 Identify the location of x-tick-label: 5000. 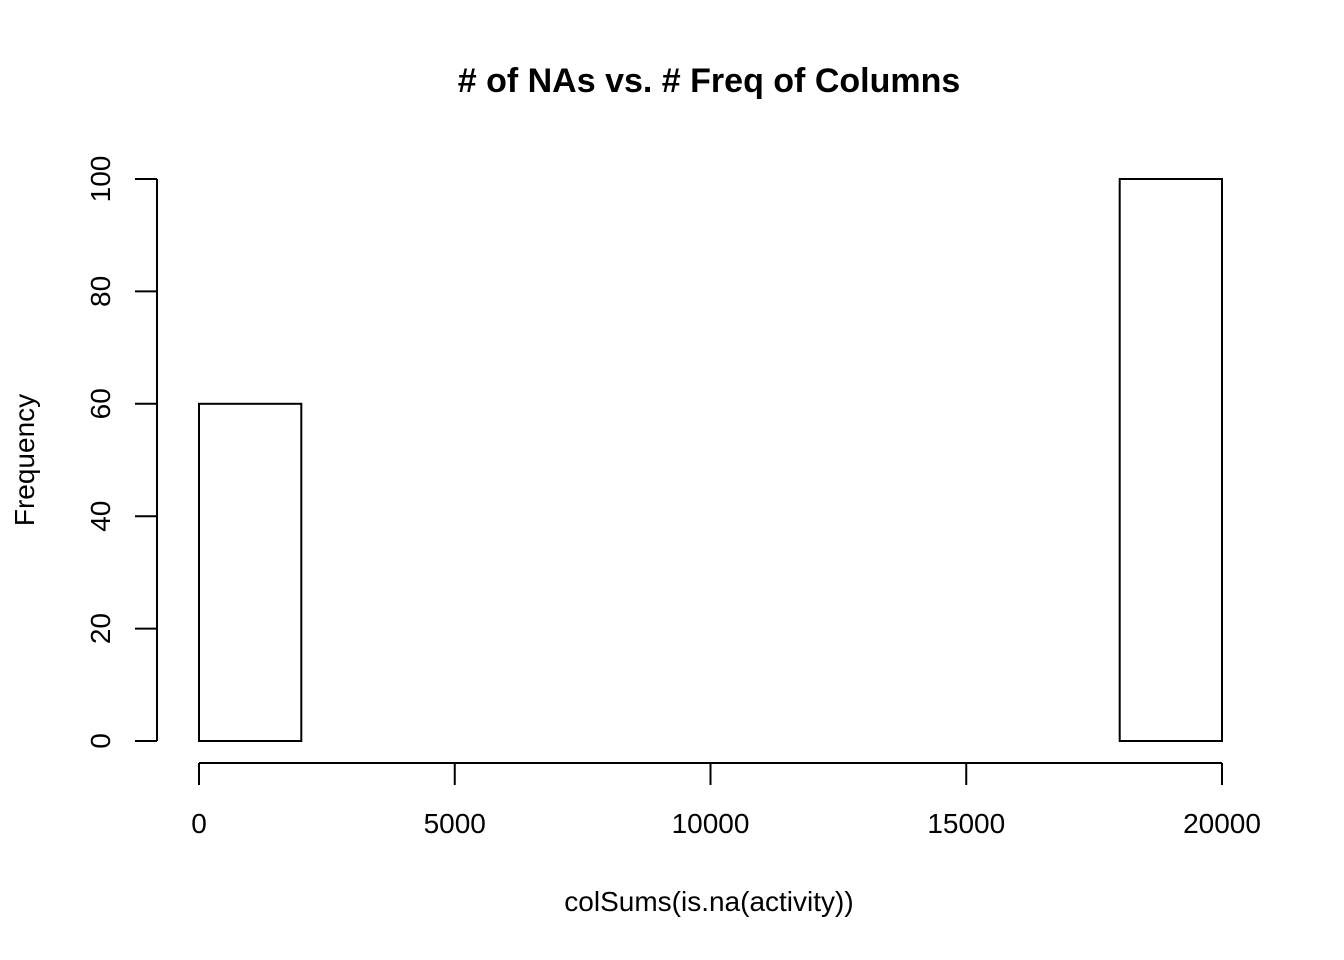
(455, 823).